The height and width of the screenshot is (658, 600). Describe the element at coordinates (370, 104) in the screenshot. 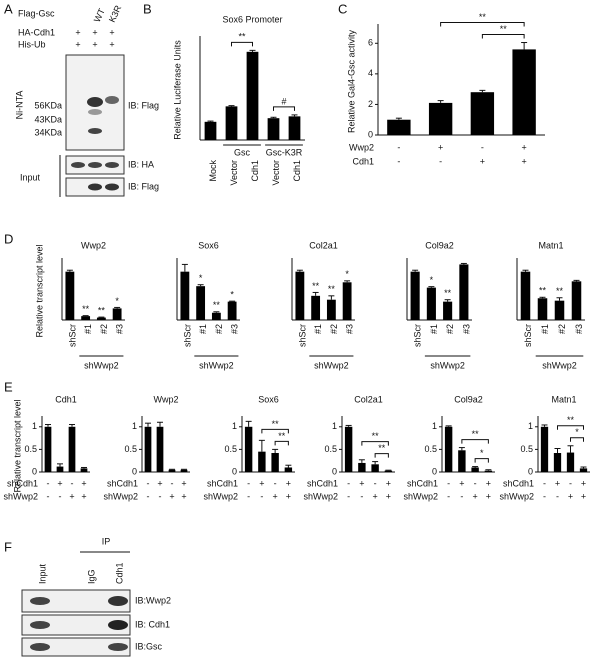

I see `y-tick-label: 2` at that location.